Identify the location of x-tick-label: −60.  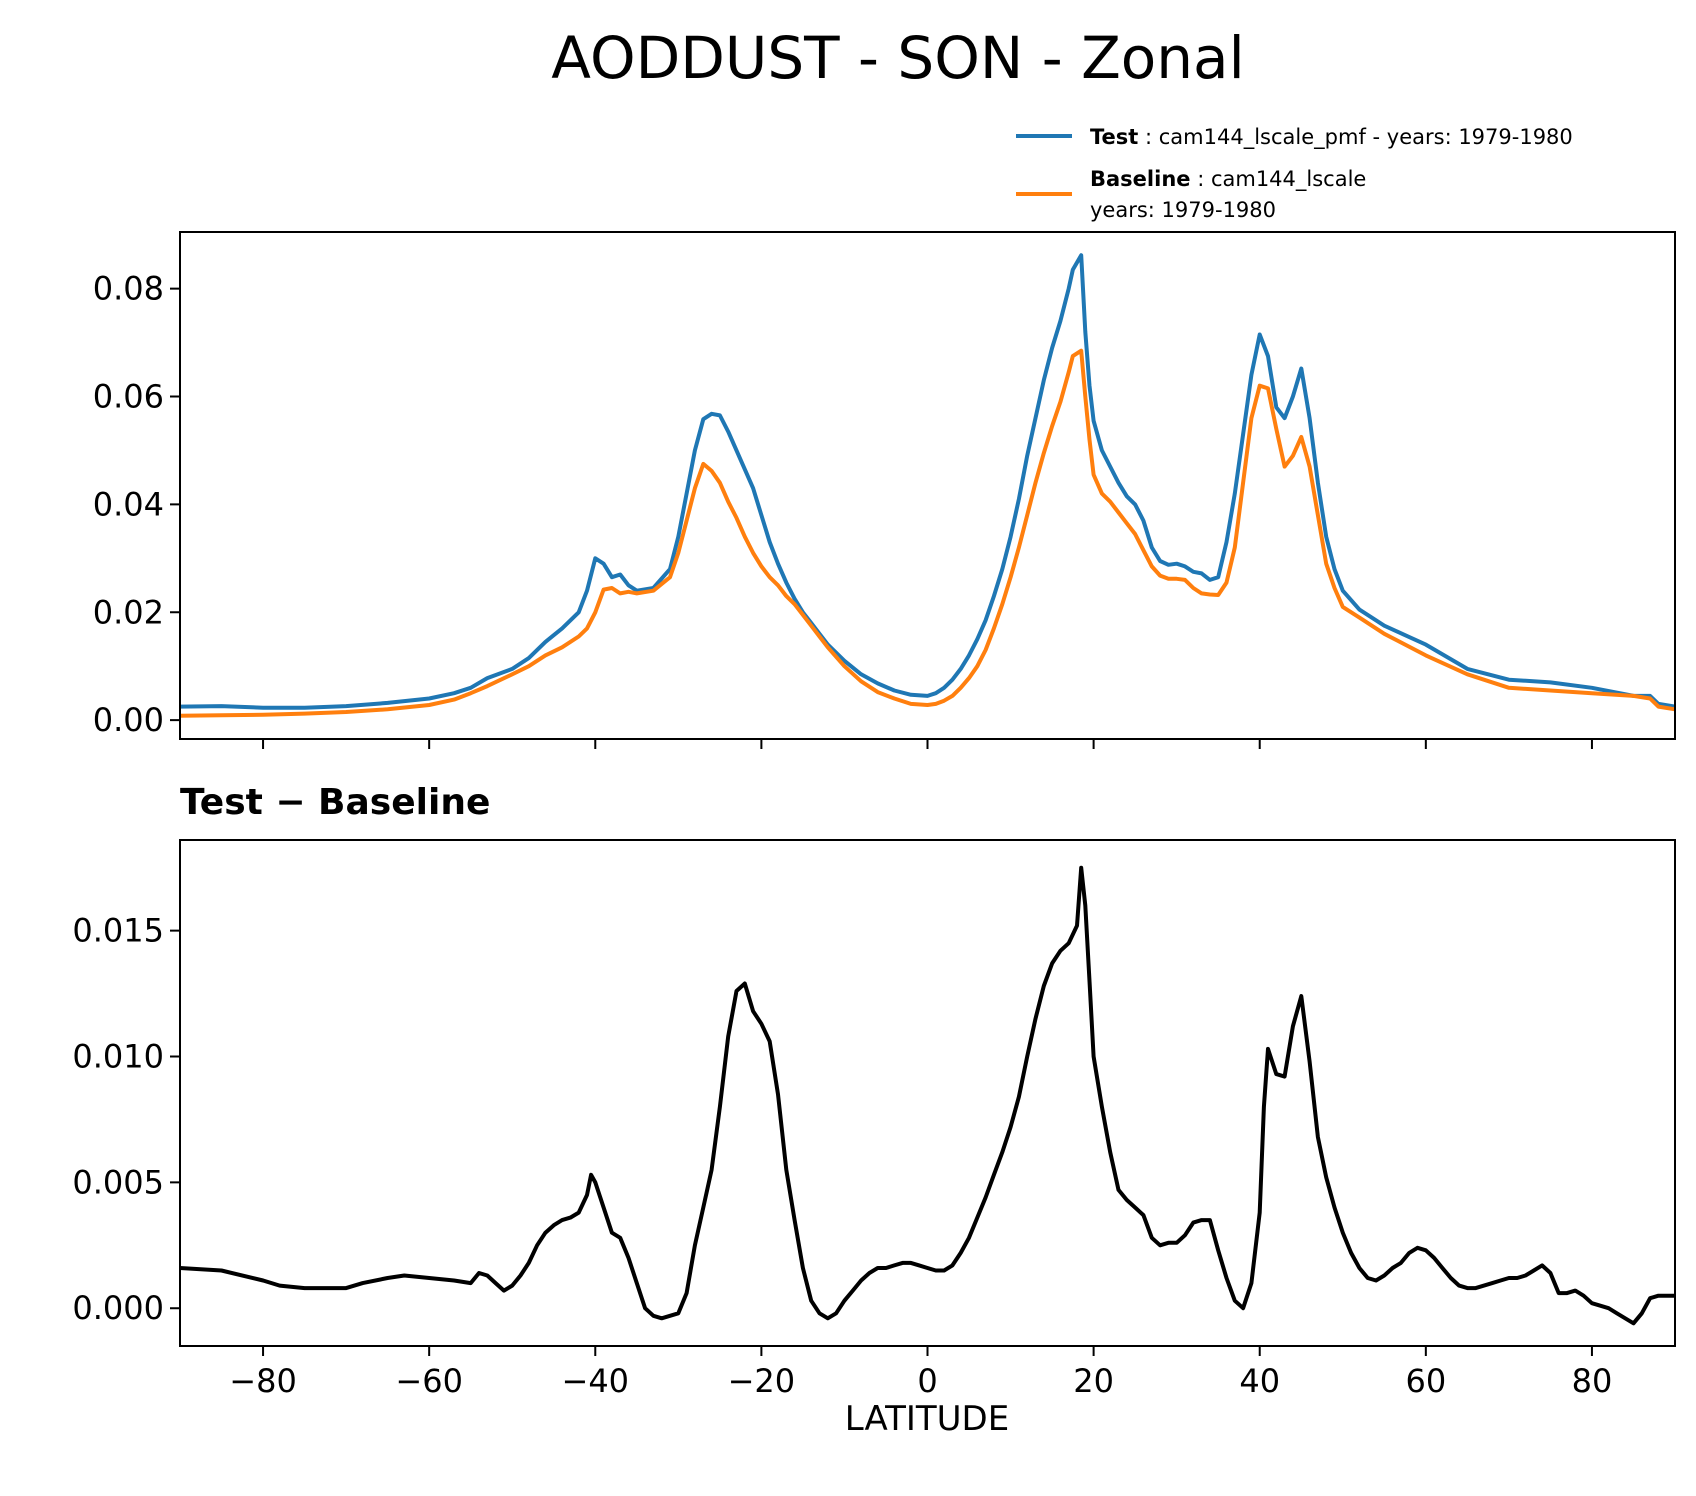
(429, 1381).